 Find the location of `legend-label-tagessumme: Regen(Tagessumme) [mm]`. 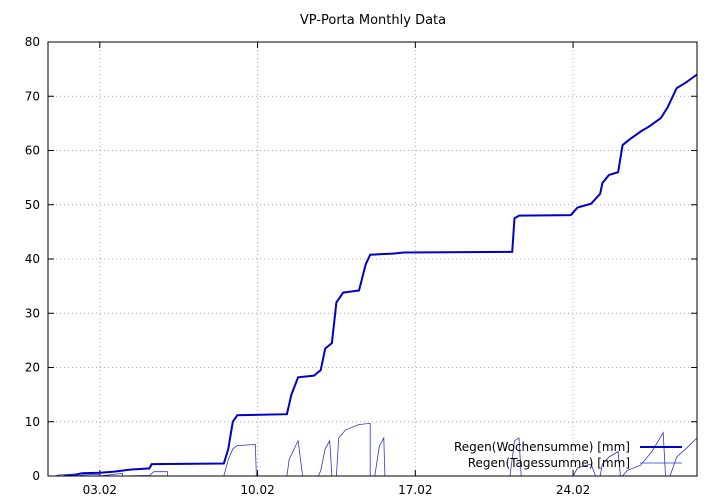

legend-label-tagessumme: Regen(Tagessumme) [mm] is located at coordinates (549, 463).